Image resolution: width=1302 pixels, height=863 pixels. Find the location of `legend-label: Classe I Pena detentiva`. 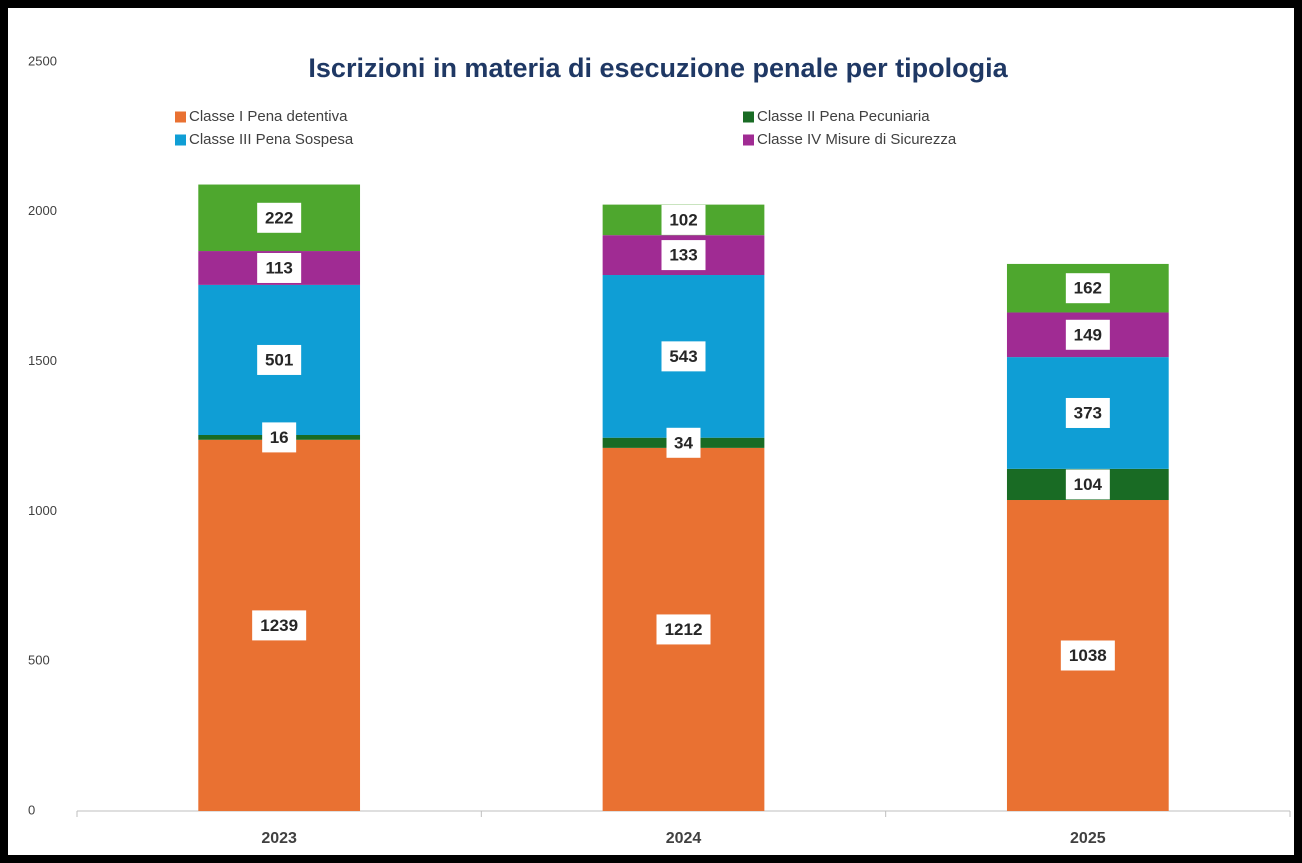

legend-label: Classe I Pena detentiva is located at coordinates (268, 116).